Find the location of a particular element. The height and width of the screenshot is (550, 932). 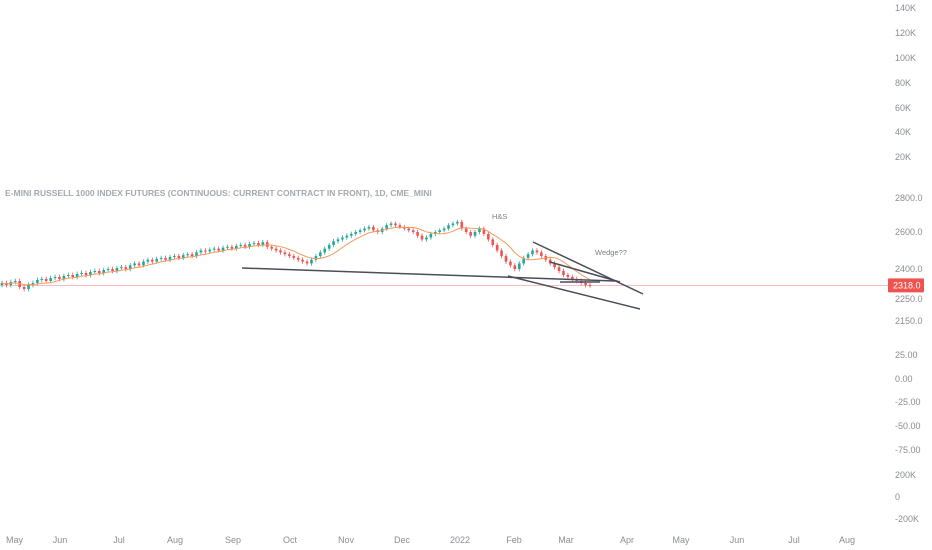

y-tick-label: 40K is located at coordinates (903, 132).